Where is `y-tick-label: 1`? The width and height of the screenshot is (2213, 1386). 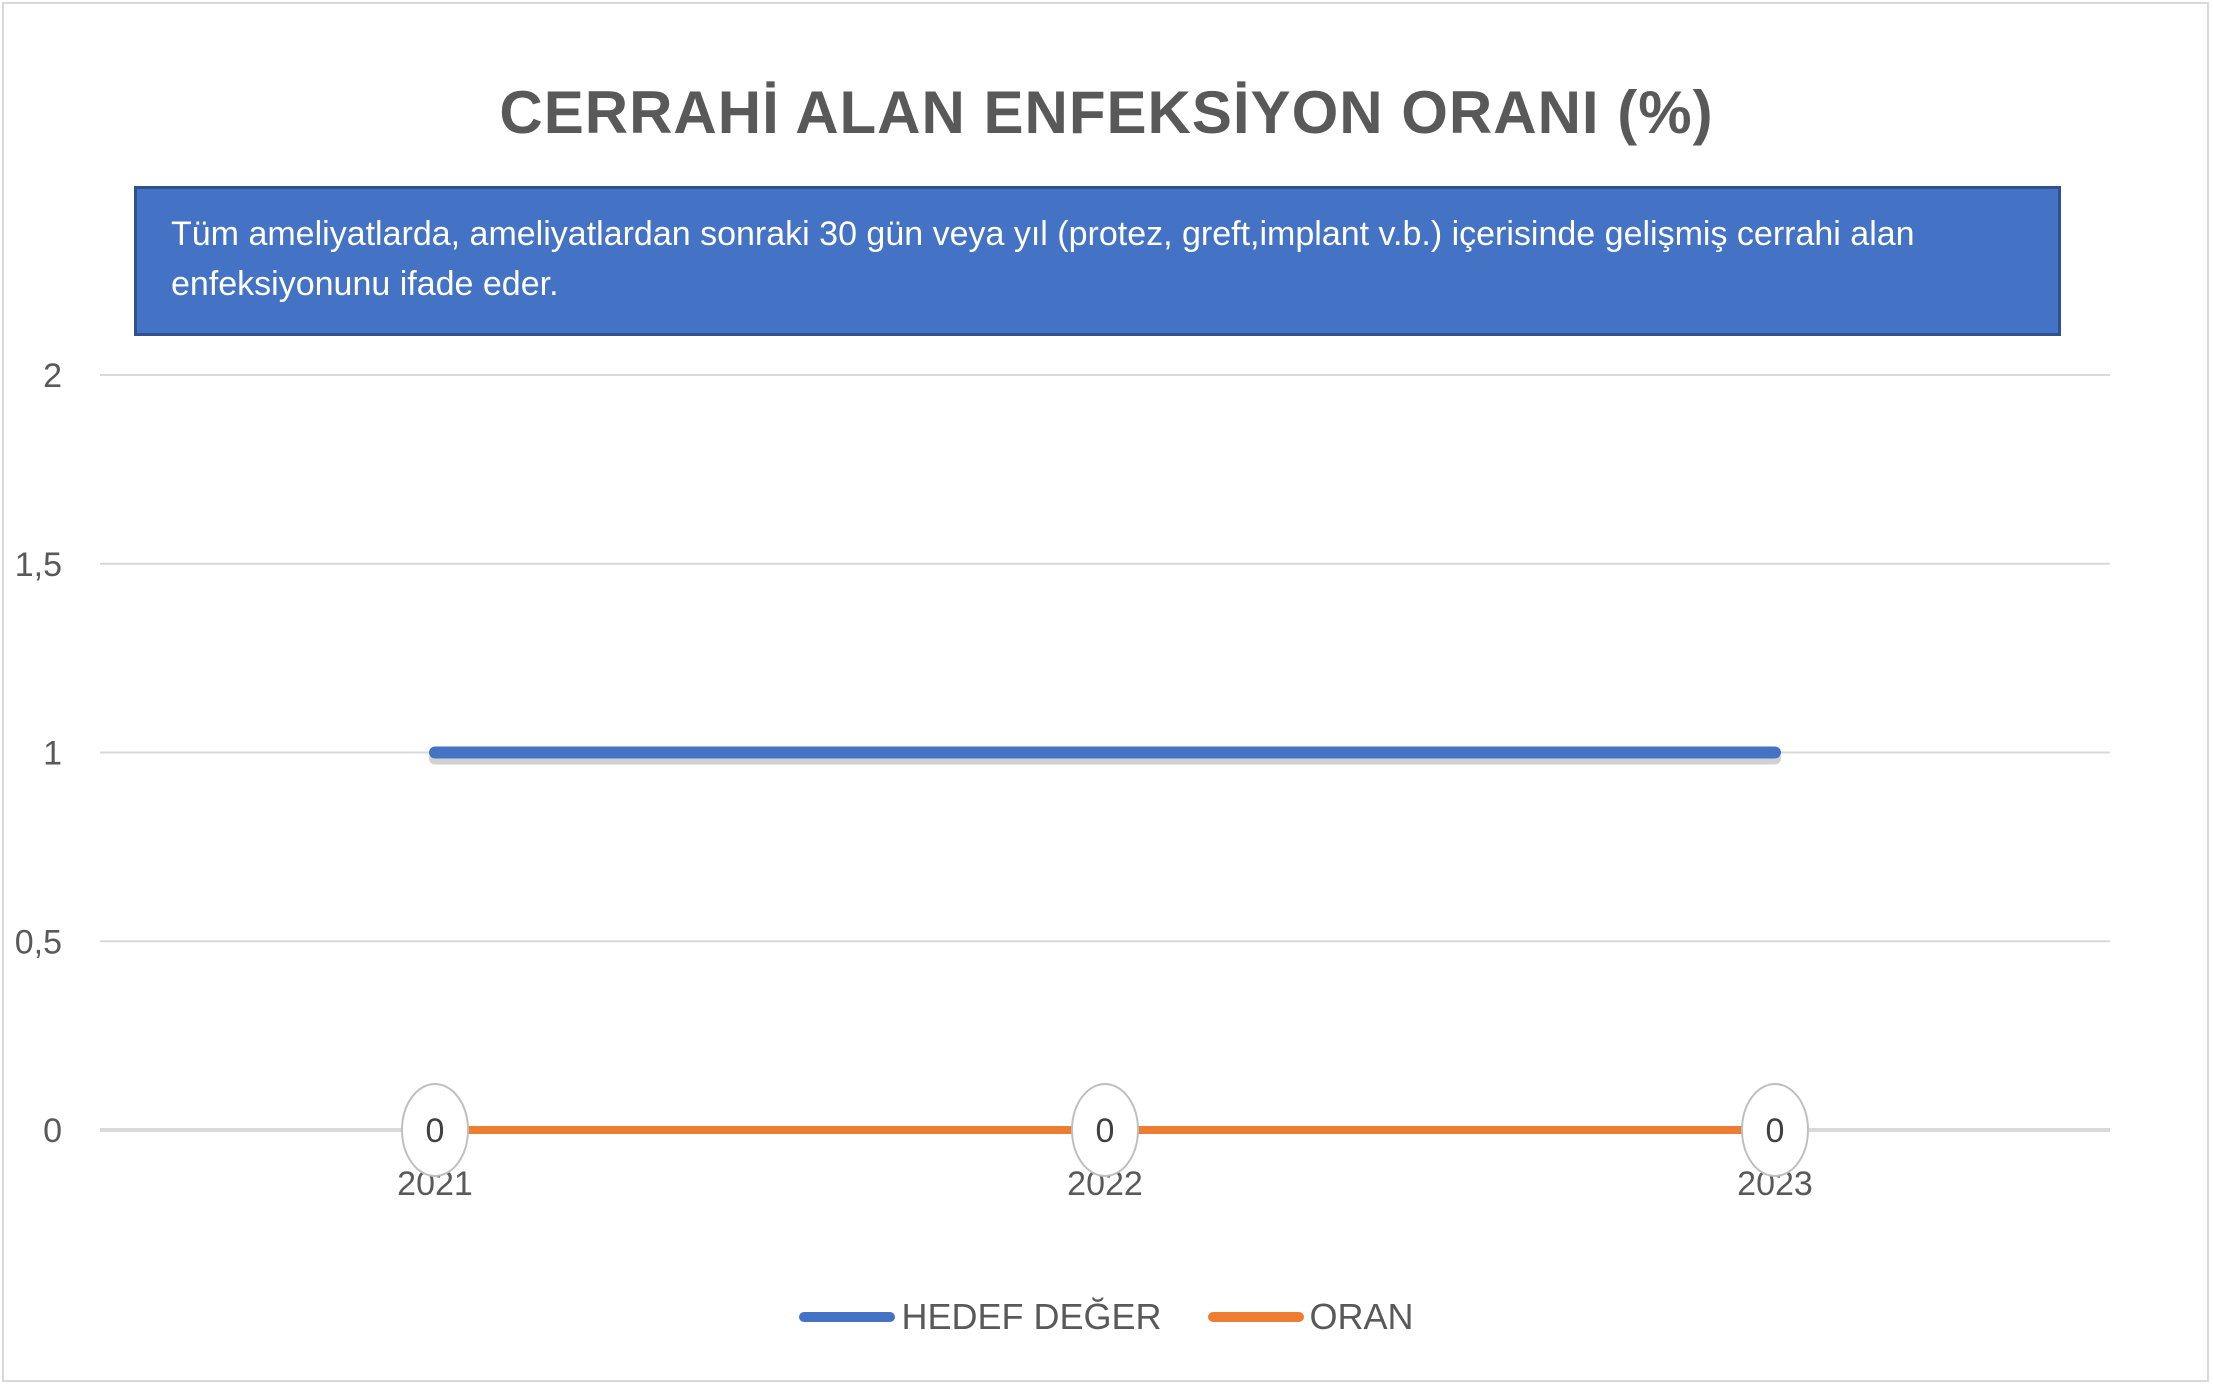 y-tick-label: 1 is located at coordinates (52, 754).